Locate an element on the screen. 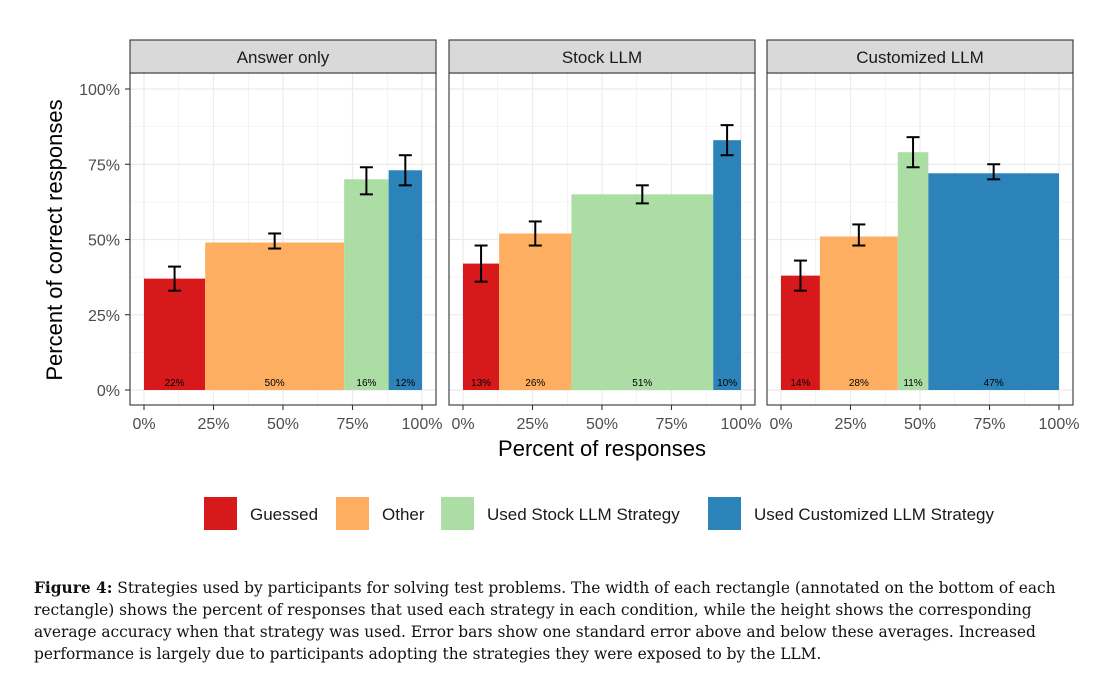 The image size is (1116, 696). bar-width-label: 13% is located at coordinates (481, 383).